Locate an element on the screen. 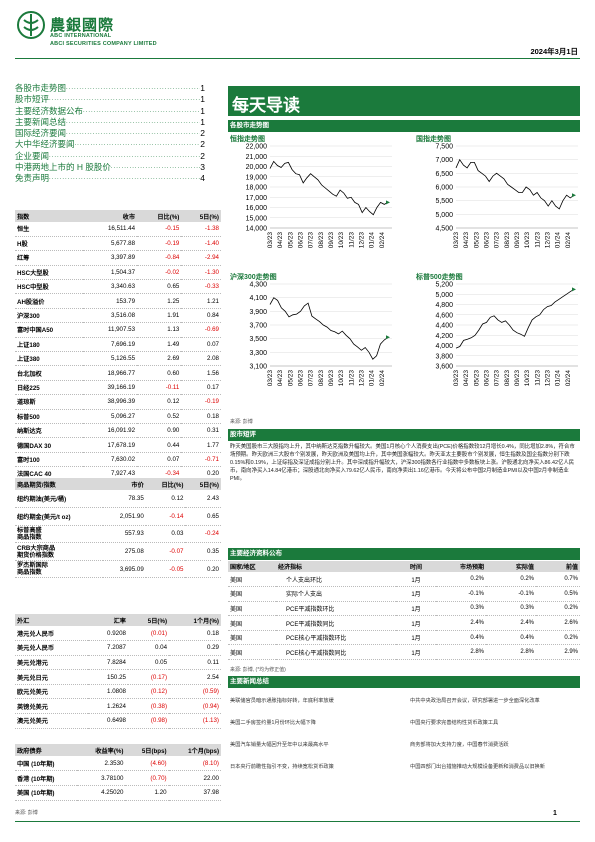 This screenshot has height=842, width=595. y-tick-label: 17,000 is located at coordinates (257, 198).